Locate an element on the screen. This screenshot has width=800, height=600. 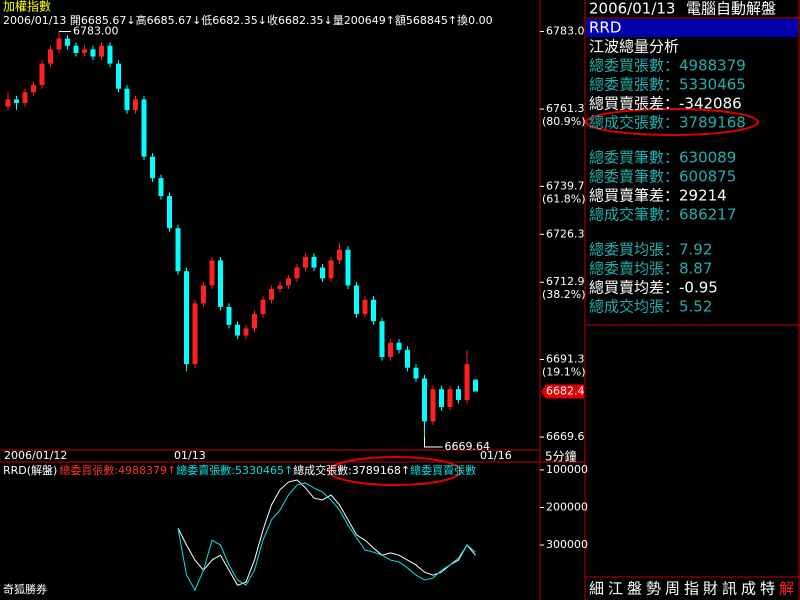
x-tick-label: 01/13 is located at coordinates (190, 455).